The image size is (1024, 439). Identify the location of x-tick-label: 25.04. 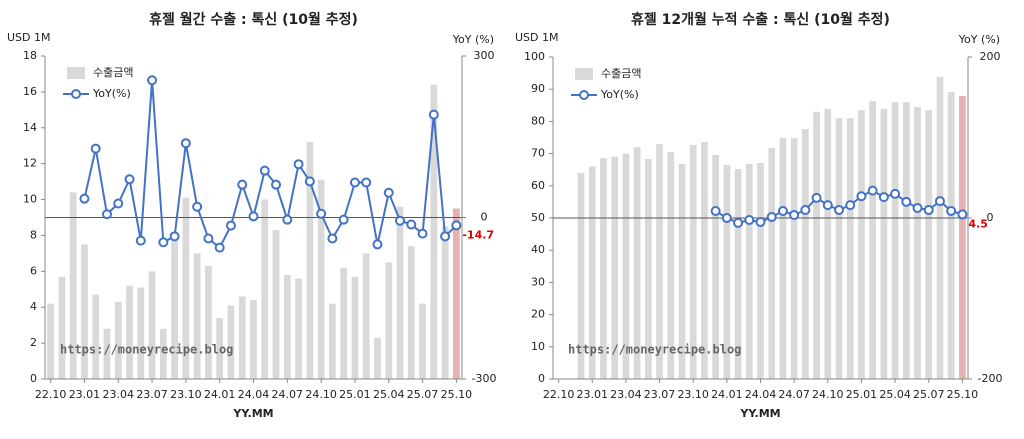
(895, 394).